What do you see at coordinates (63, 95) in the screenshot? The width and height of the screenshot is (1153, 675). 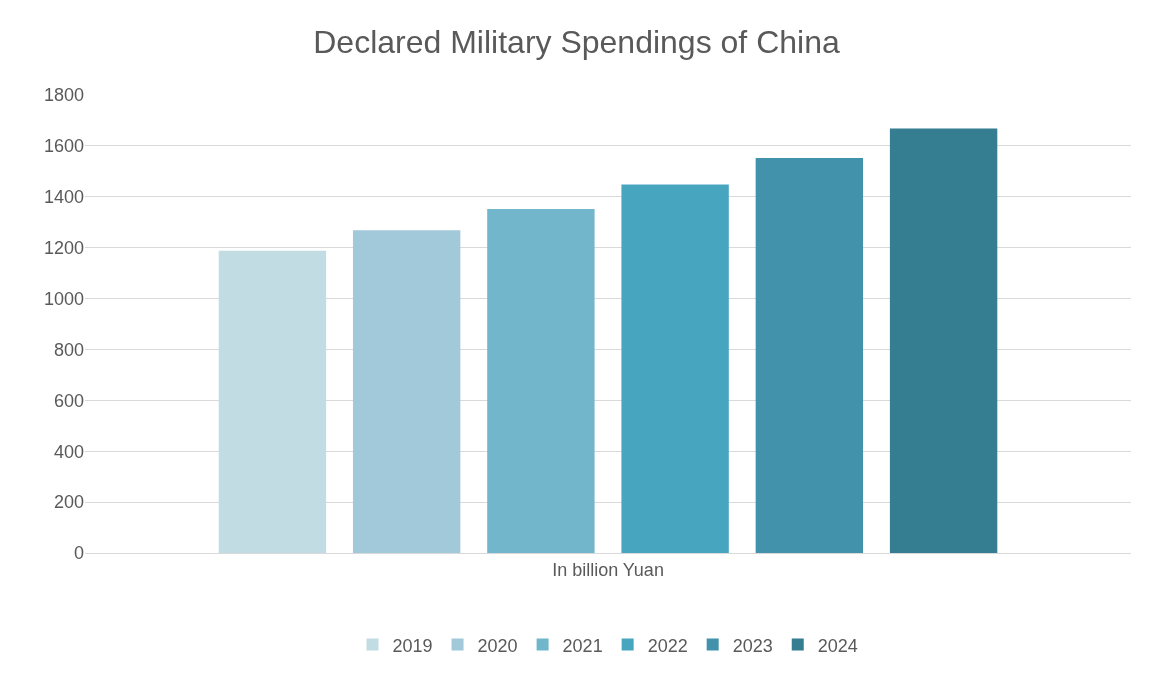 I see `y-tick-label: 1800` at bounding box center [63, 95].